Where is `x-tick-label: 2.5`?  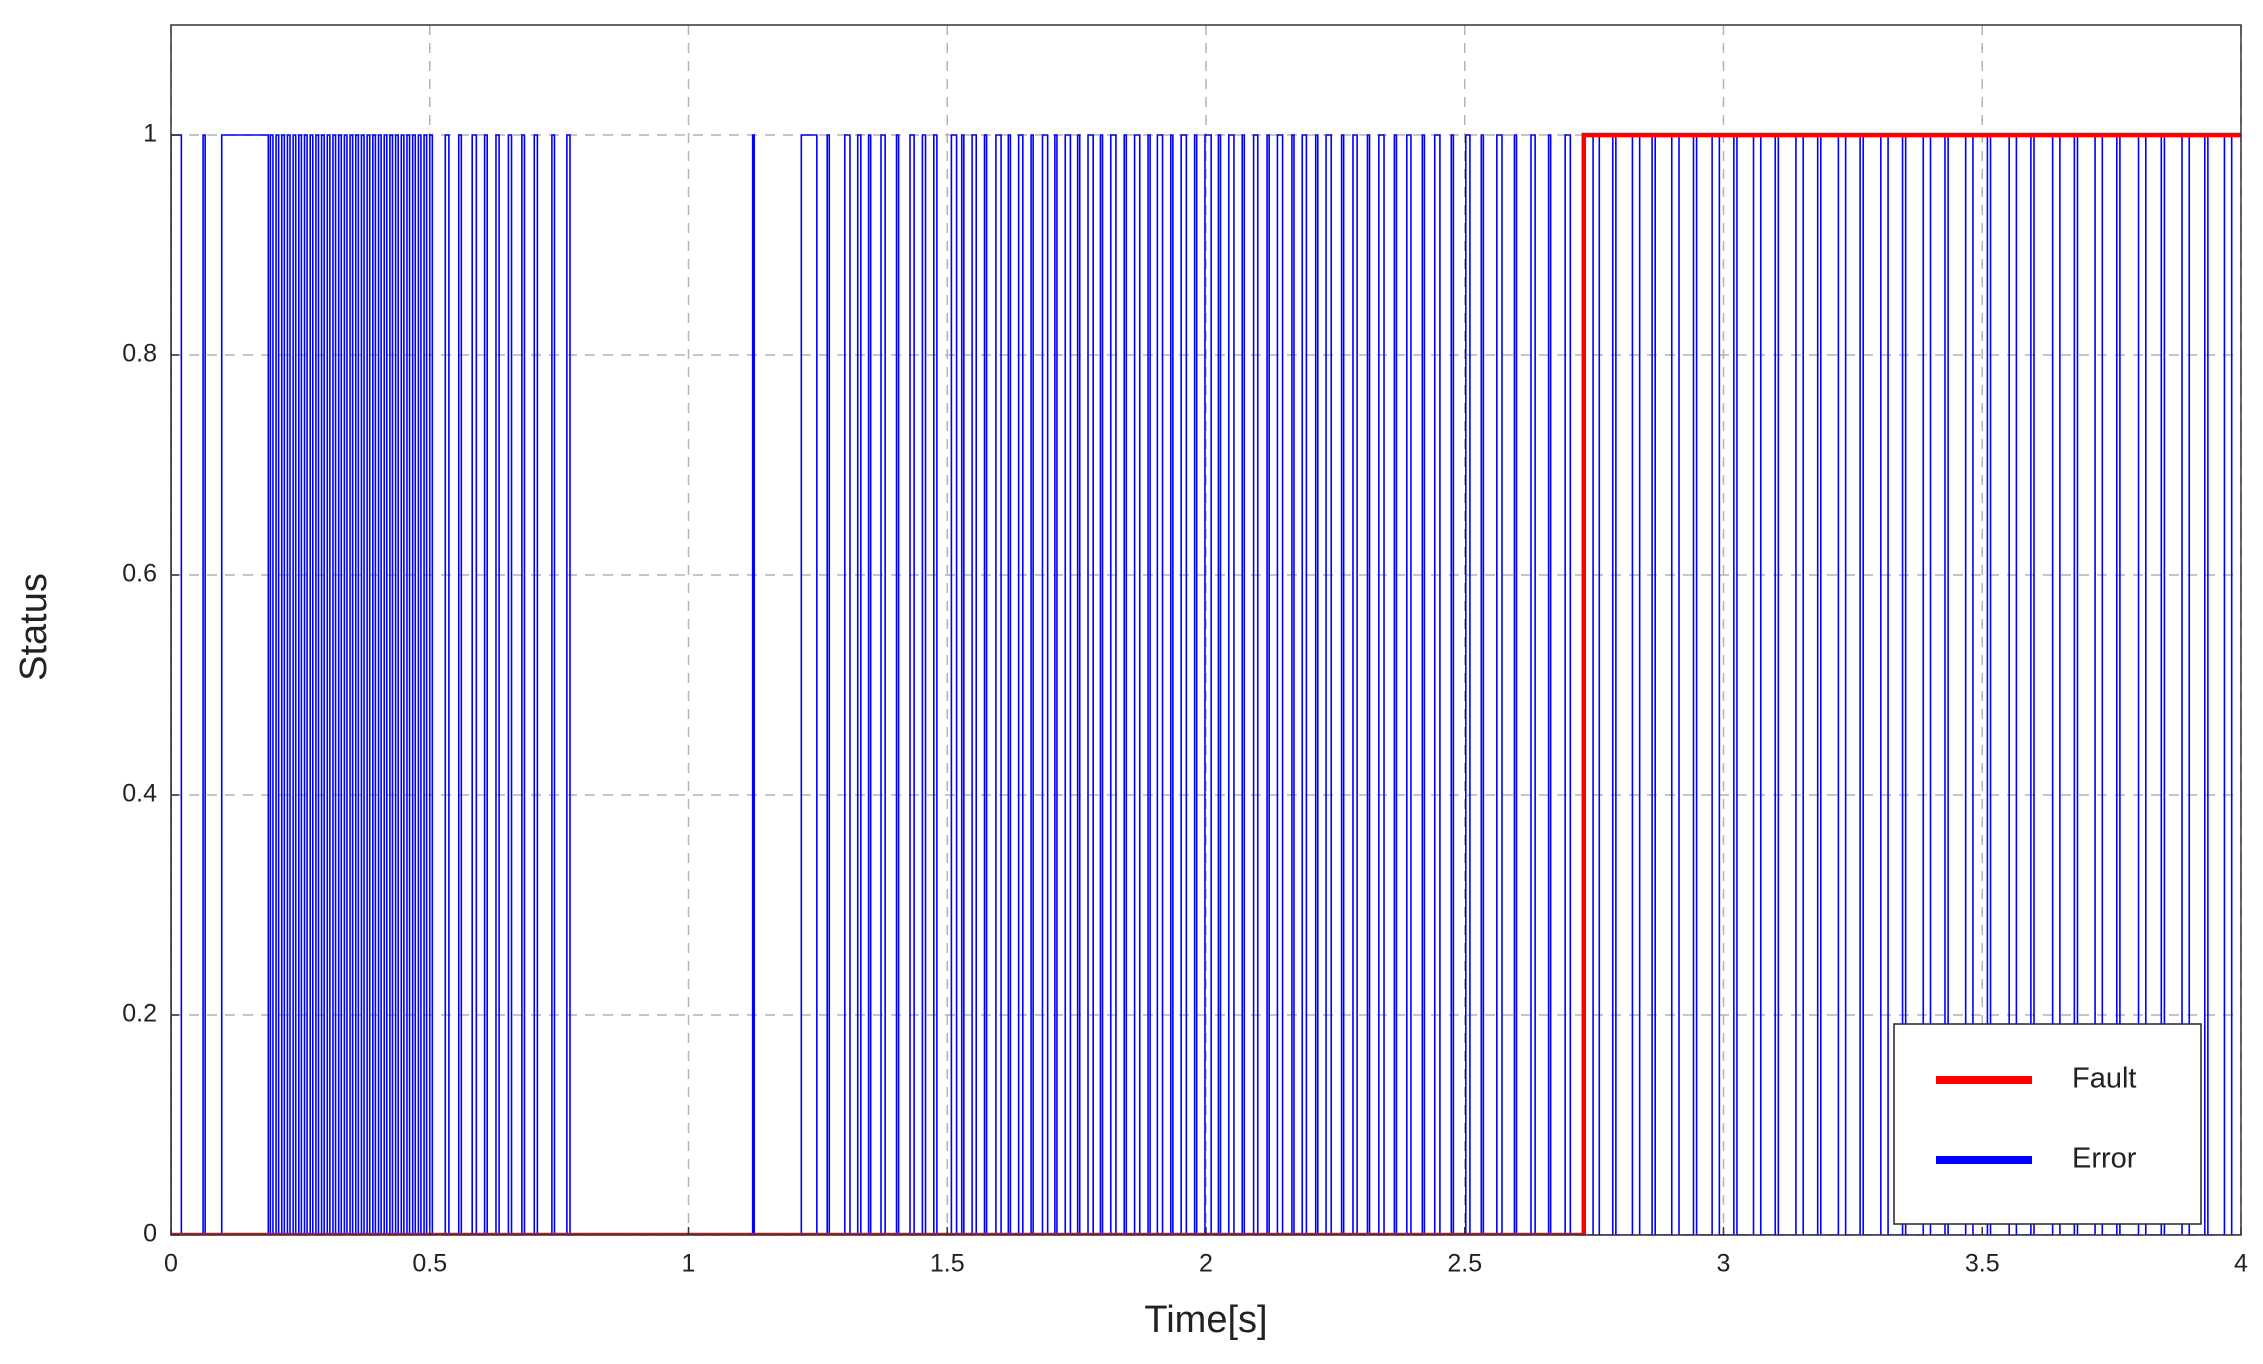 x-tick-label: 2.5 is located at coordinates (1464, 1264).